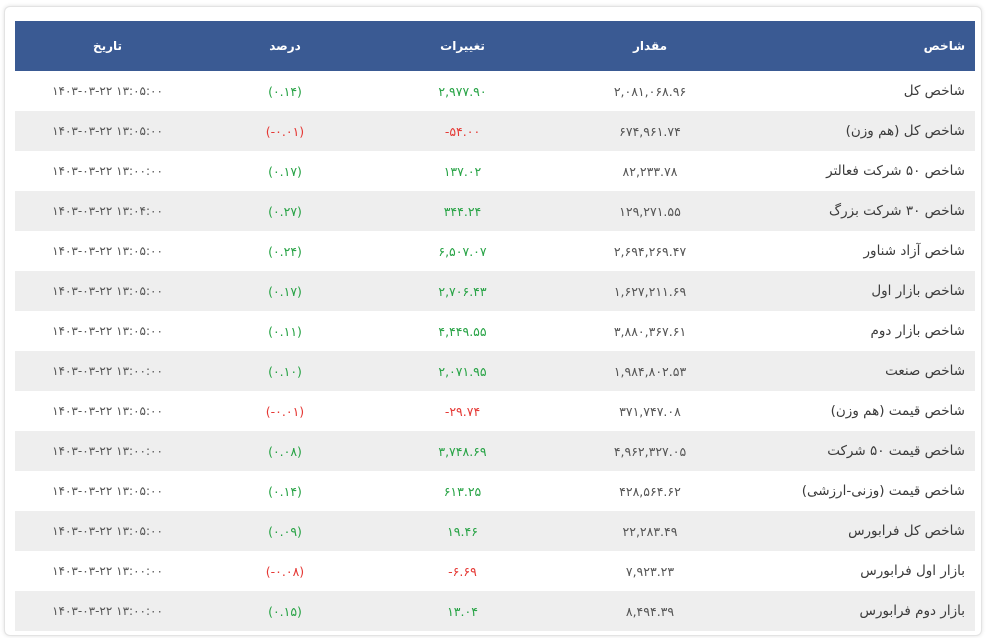 Image resolution: width=986 pixels, height=638 pixels. Describe the element at coordinates (285, 211) in the screenshot. I see `percent-cell: (۰.۲۷)` at that location.